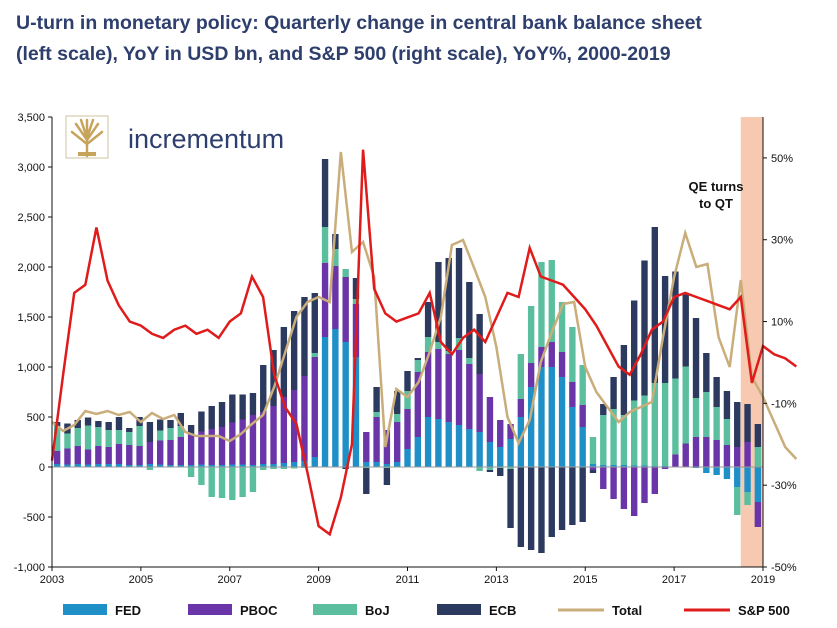 The height and width of the screenshot is (628, 837). I want to click on right-tick-label: 50%, so click(782, 159).